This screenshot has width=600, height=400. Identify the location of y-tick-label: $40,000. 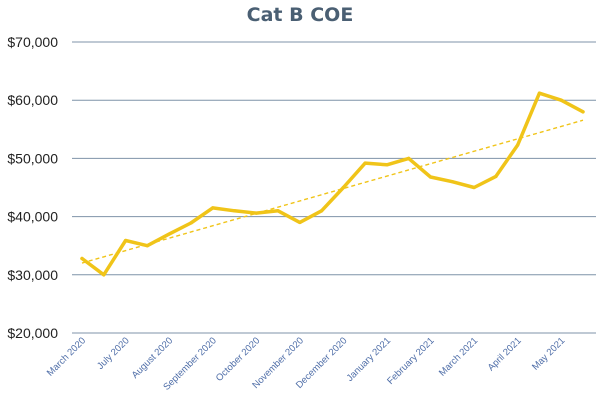
(32, 217).